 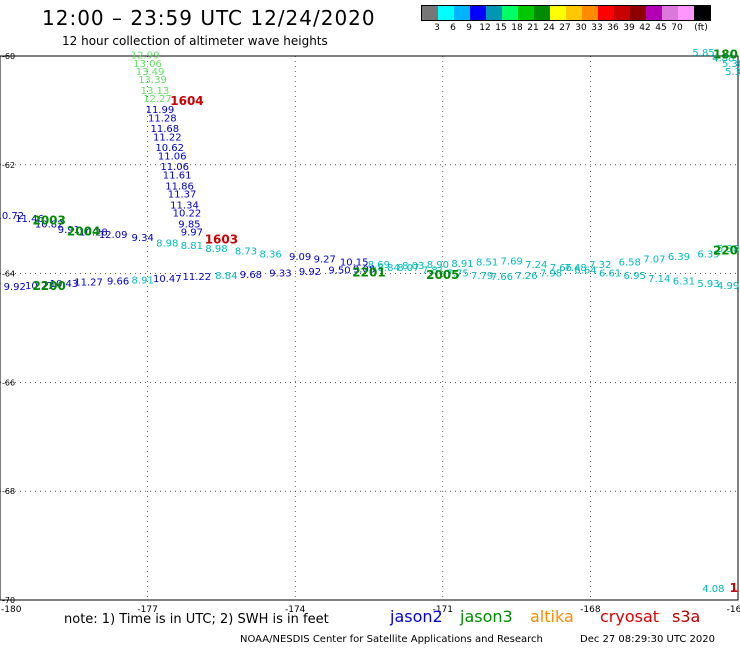 What do you see at coordinates (437, 28) in the screenshot?
I see `legend-tick-label: 3` at bounding box center [437, 28].